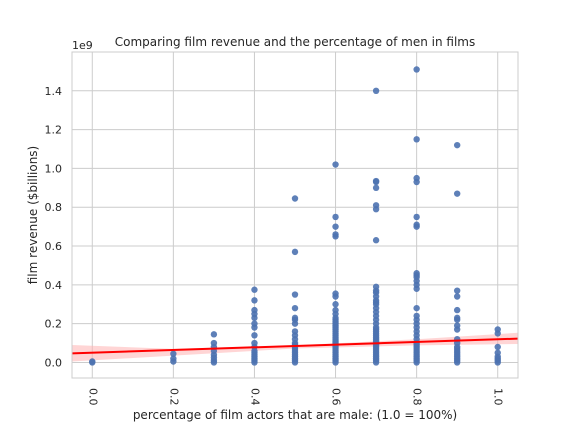 The width and height of the screenshot is (576, 432). I want to click on regression-line, so click(295, 346).